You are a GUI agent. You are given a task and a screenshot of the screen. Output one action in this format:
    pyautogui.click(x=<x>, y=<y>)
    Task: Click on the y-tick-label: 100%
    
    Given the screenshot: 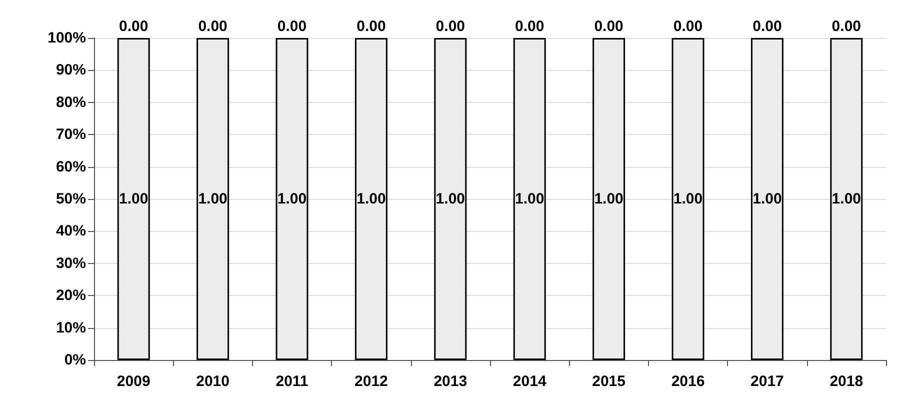 What is the action you would take?
    pyautogui.click(x=67, y=38)
    